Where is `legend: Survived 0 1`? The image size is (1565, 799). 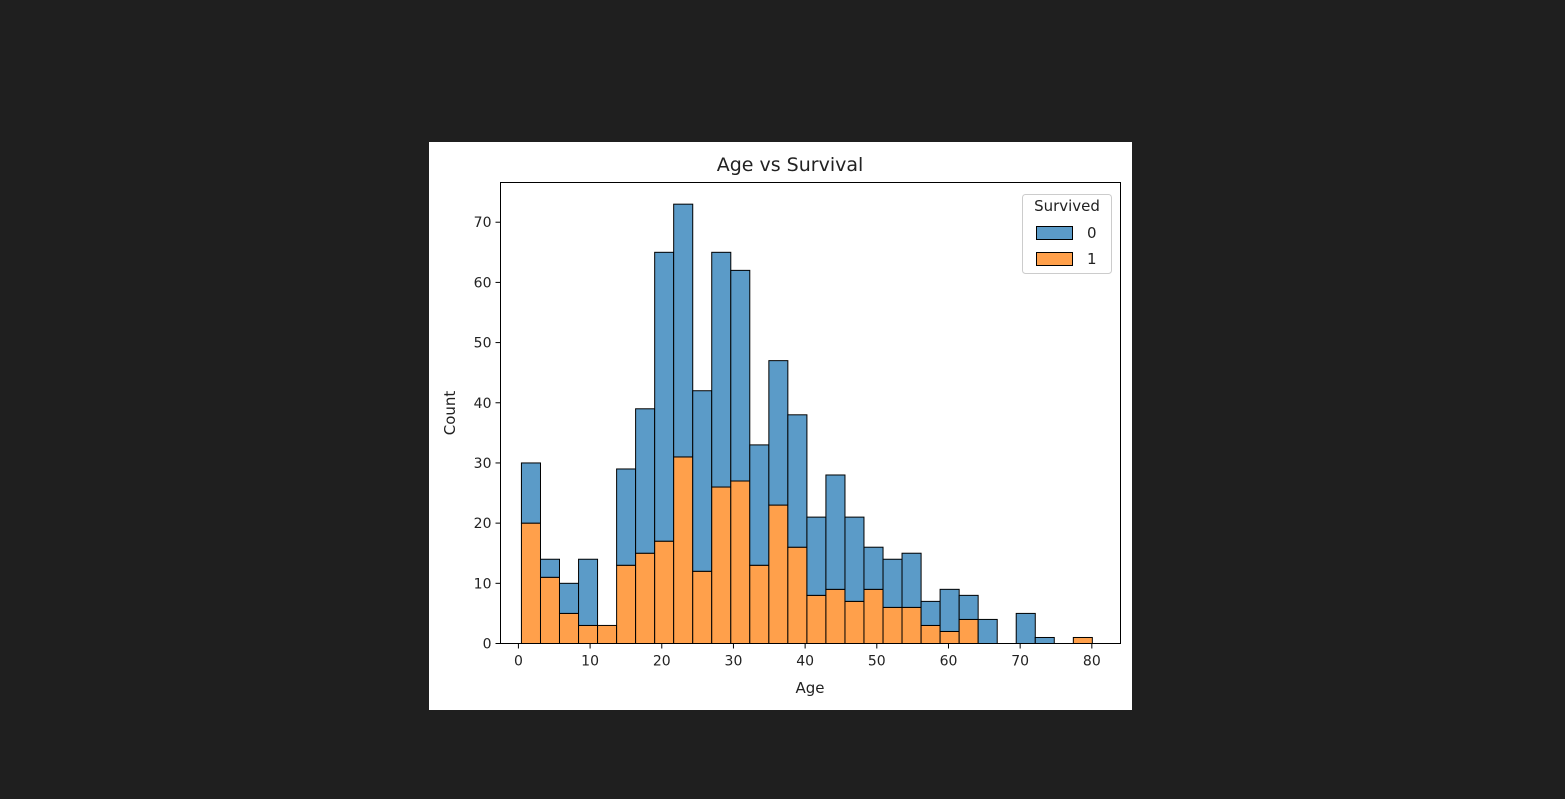 legend: Survived 0 1 is located at coordinates (1067, 234).